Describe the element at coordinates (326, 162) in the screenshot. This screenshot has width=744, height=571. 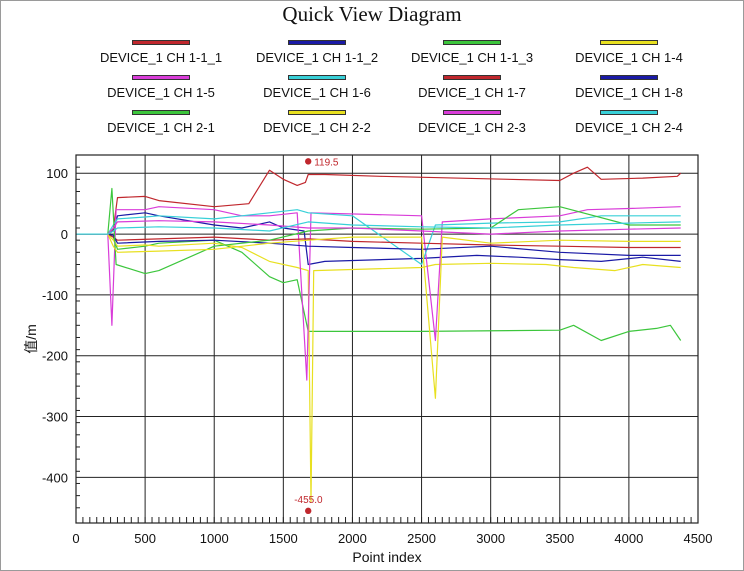
I see `annotation-label: 119.5` at that location.